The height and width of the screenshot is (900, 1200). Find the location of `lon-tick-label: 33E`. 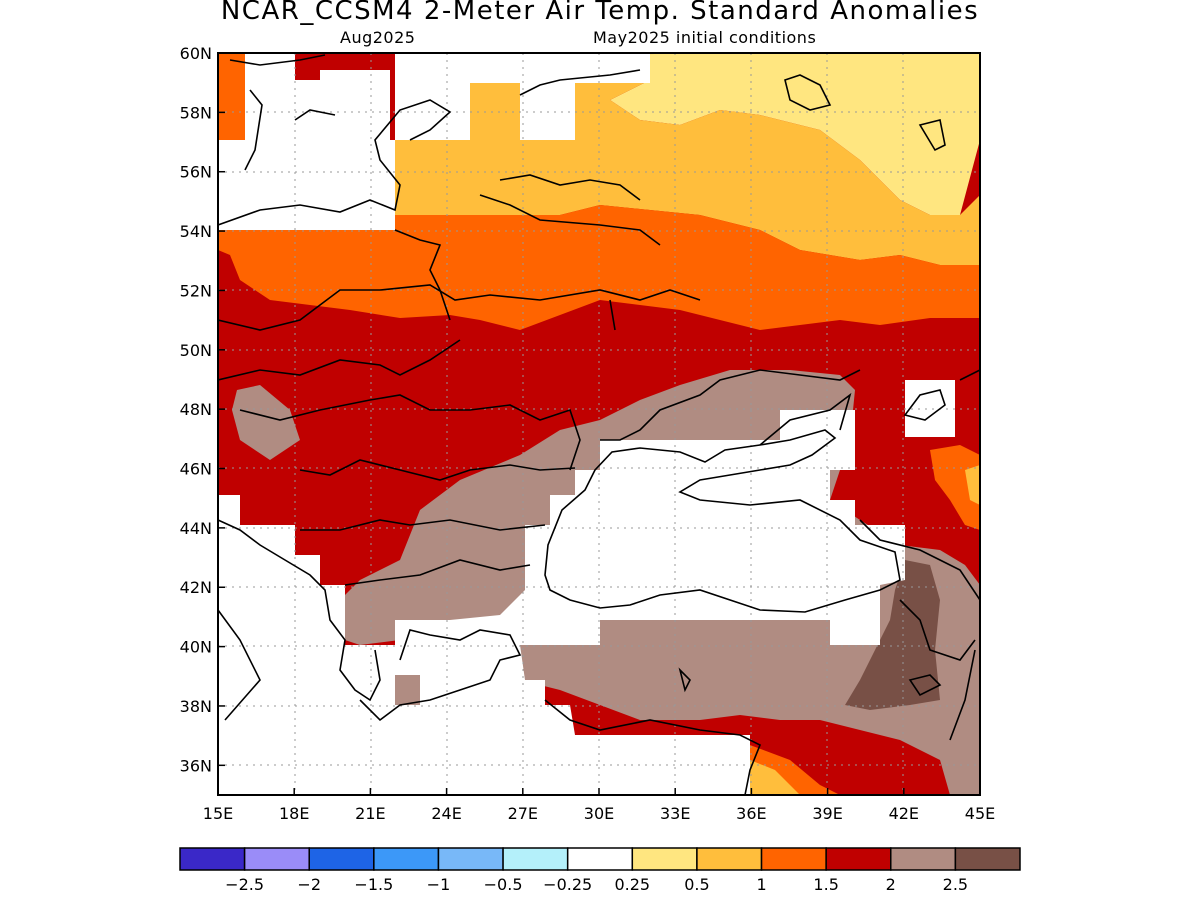

lon-tick-label: 33E is located at coordinates (675, 813).